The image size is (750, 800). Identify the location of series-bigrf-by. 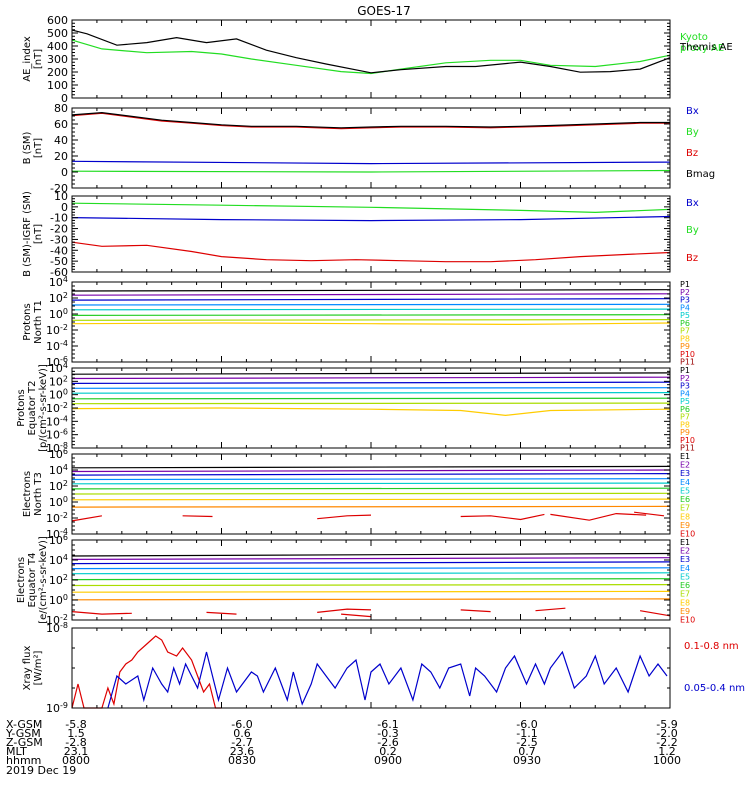
(371, 208).